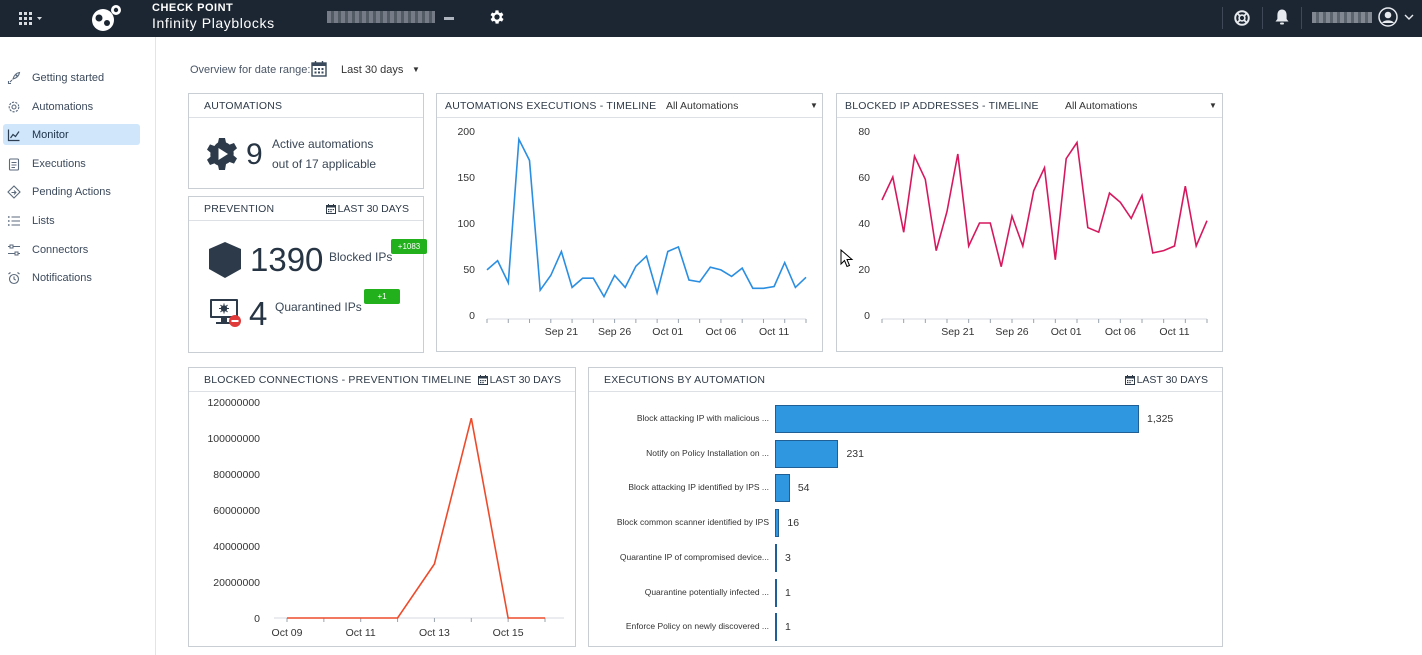 The width and height of the screenshot is (1422, 655). What do you see at coordinates (466, 178) in the screenshot?
I see `y-tick-label: 150` at bounding box center [466, 178].